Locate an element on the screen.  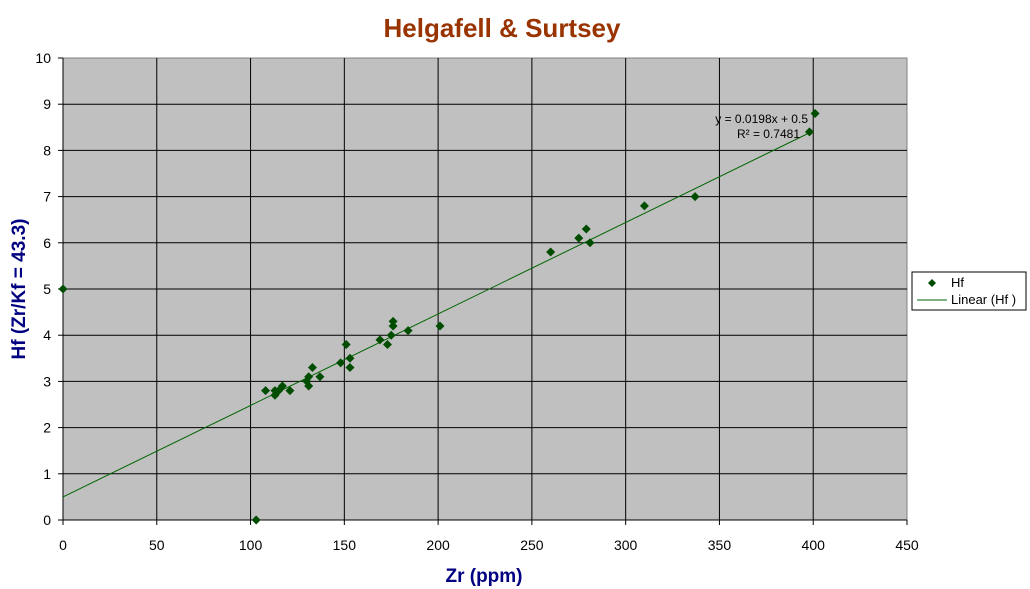
x-tick-label: 0 is located at coordinates (63, 545).